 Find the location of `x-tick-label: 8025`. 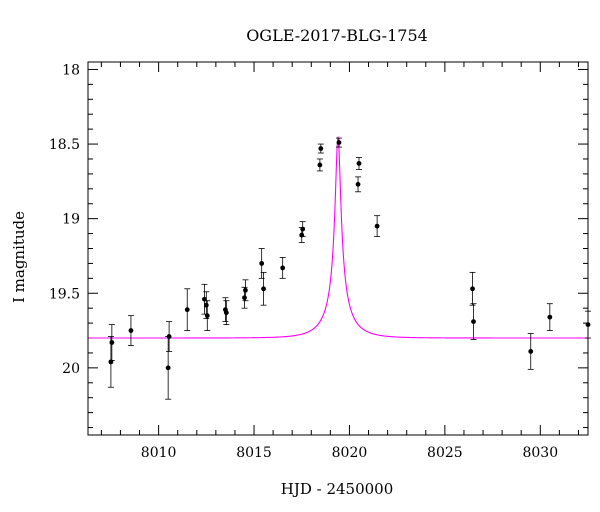

x-tick-label: 8025 is located at coordinates (445, 453).